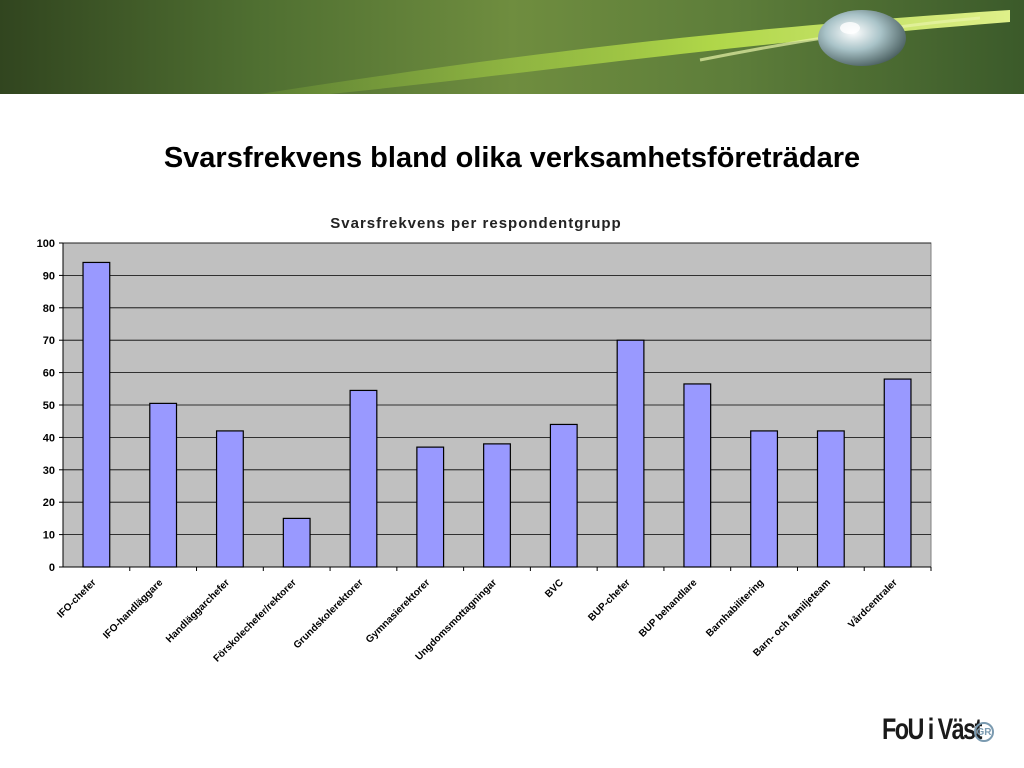 This screenshot has height=768, width=1024. What do you see at coordinates (198, 611) in the screenshot?
I see `x-tick-label: Handläggarchefer` at bounding box center [198, 611].